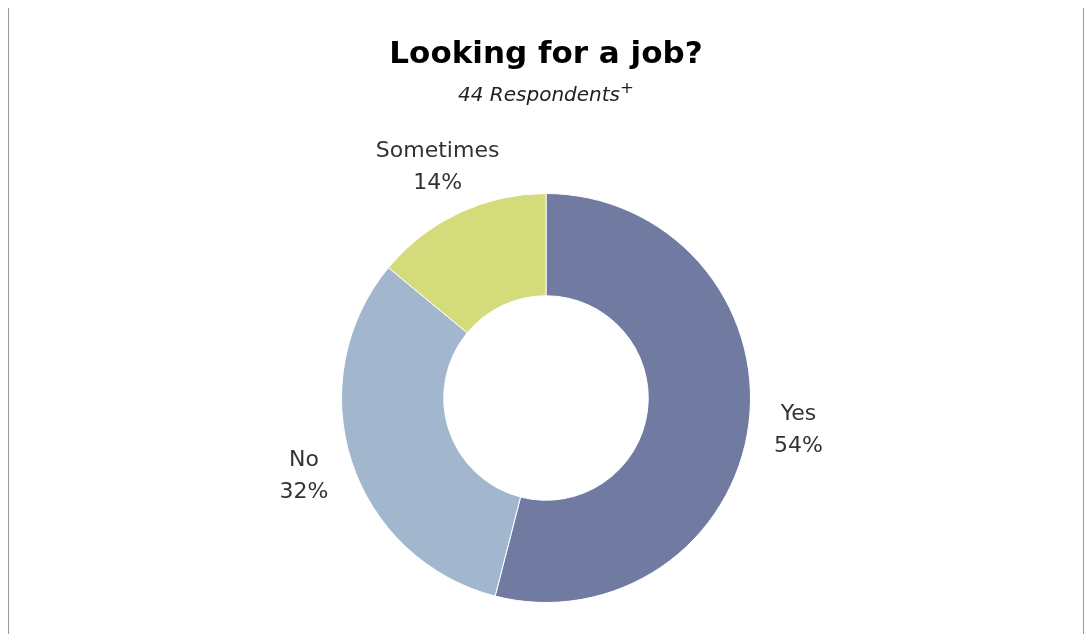 The width and height of the screenshot is (1092, 634). Describe the element at coordinates (546, 92) in the screenshot. I see `chart-subtitle: 44 Respondents$^{+}$` at that location.